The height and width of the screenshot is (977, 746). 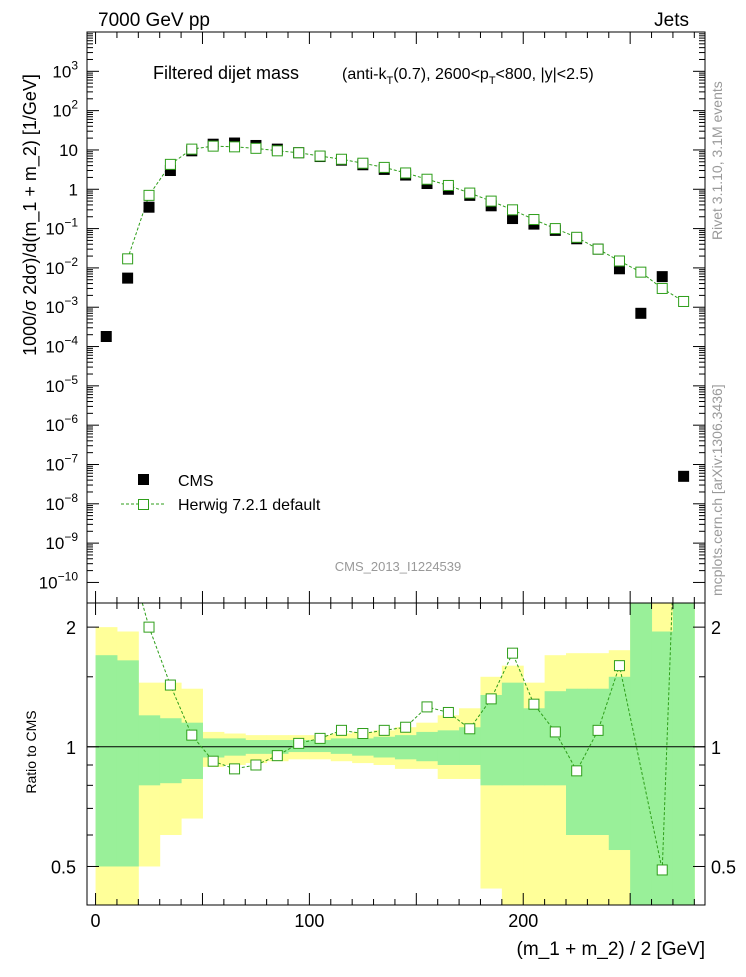 What do you see at coordinates (671, 20) in the screenshot?
I see `header-right: Jets` at bounding box center [671, 20].